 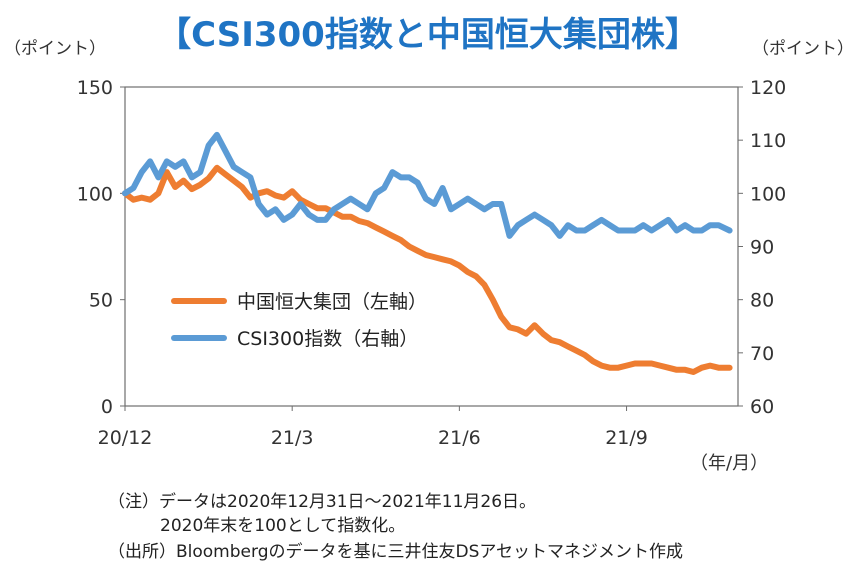 I want to click on left-tick-label: 0, so click(x=107, y=407).